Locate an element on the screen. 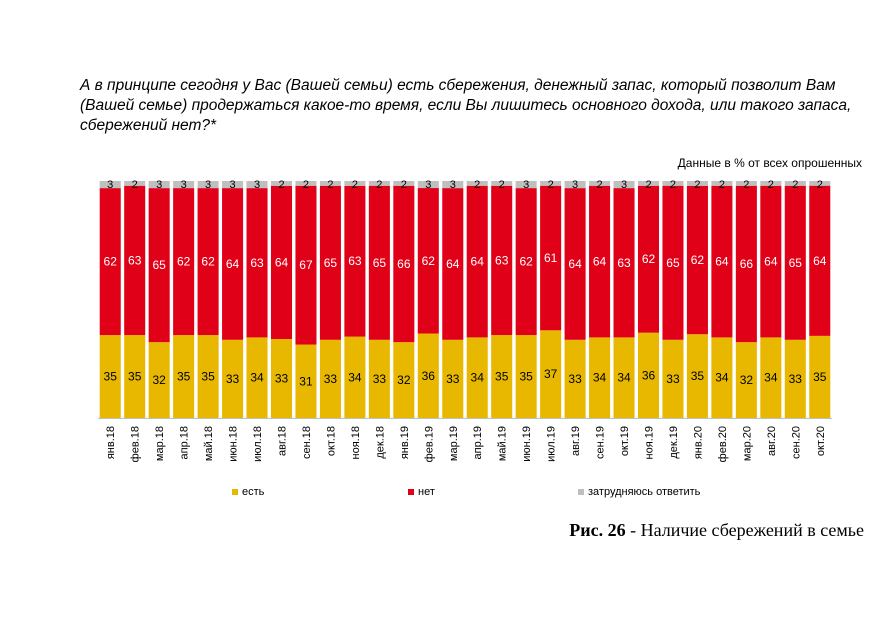  data-label-no: 66 is located at coordinates (747, 264).